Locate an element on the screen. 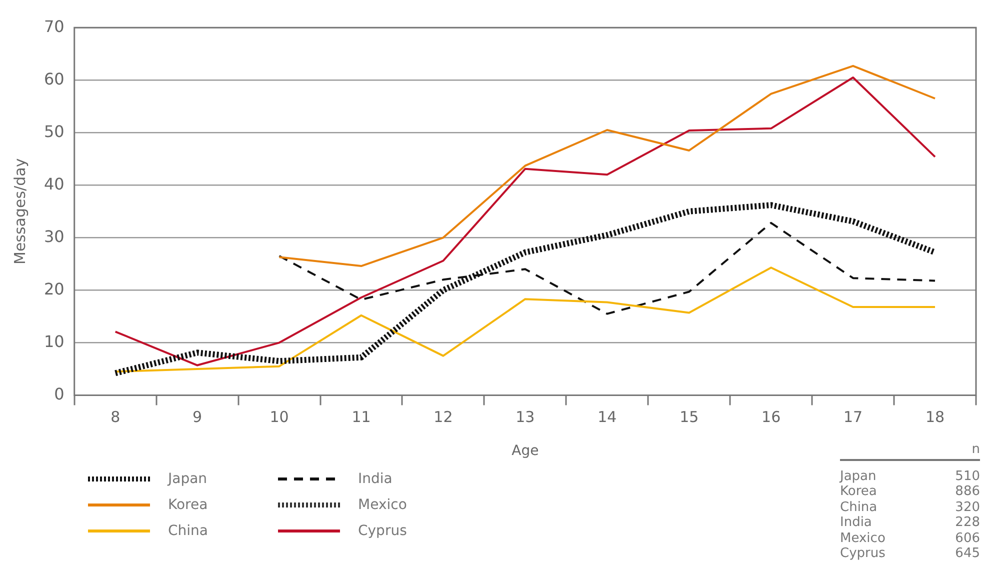  y-tick-label: 40 is located at coordinates (54, 184).